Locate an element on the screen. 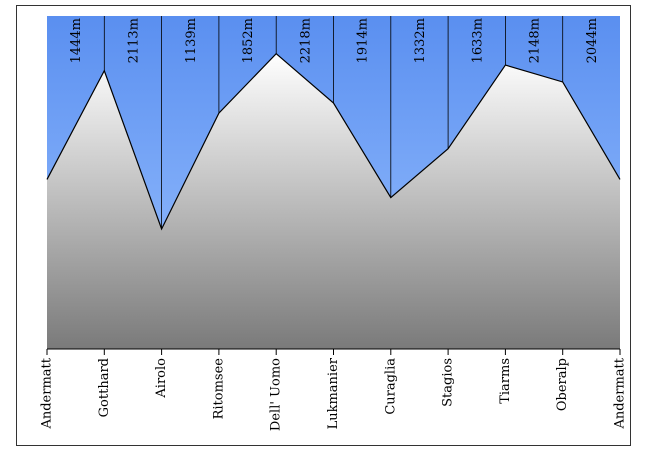 This screenshot has height=451, width=646. station-label: Ritomsee is located at coordinates (218, 389).